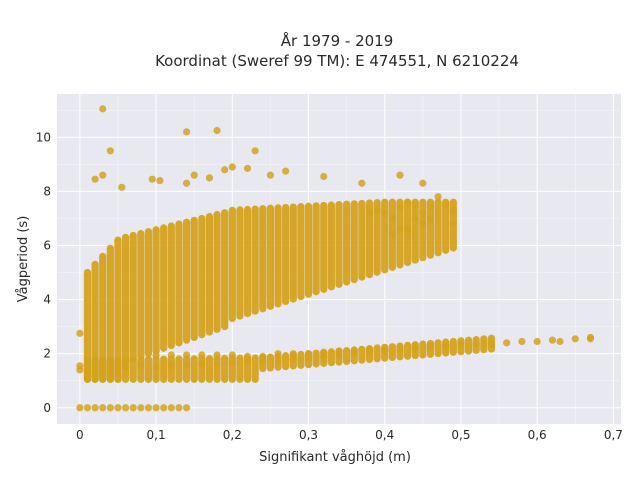  What do you see at coordinates (43, 137) in the screenshot?
I see `y-tick-label: 10` at bounding box center [43, 137].